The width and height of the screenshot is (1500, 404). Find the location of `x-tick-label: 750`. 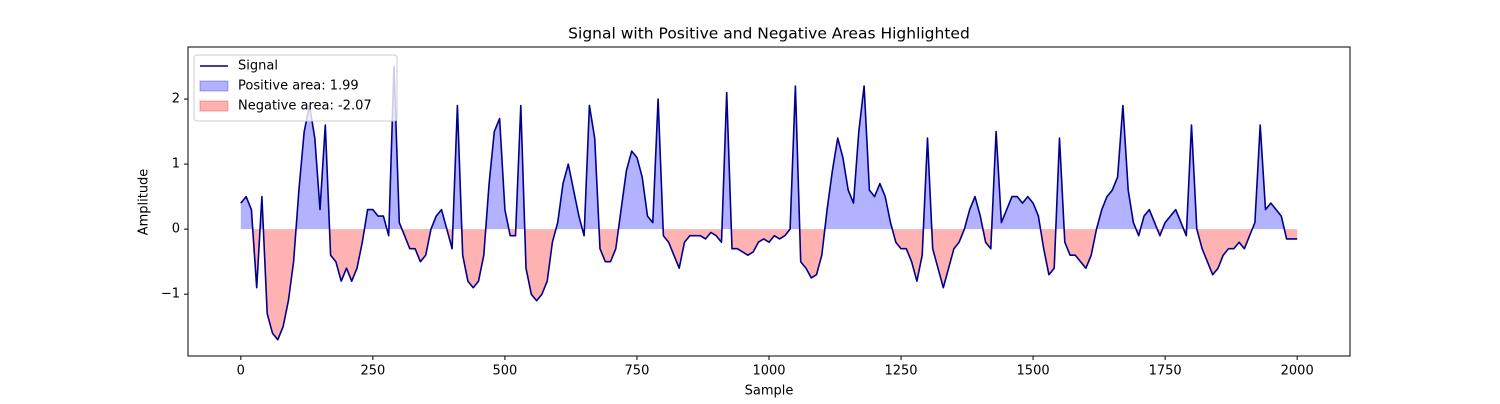

x-tick-label: 750 is located at coordinates (637, 371).